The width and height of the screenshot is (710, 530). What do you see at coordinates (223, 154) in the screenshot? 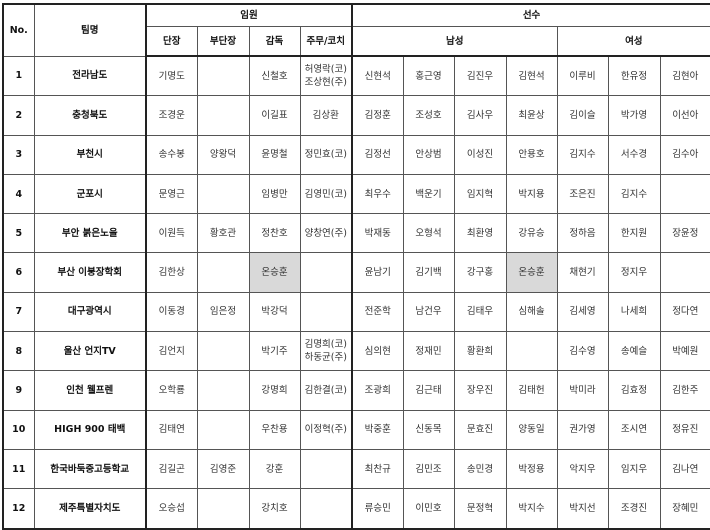
I see `vice-director-cell: 양왕덕` at bounding box center [223, 154].